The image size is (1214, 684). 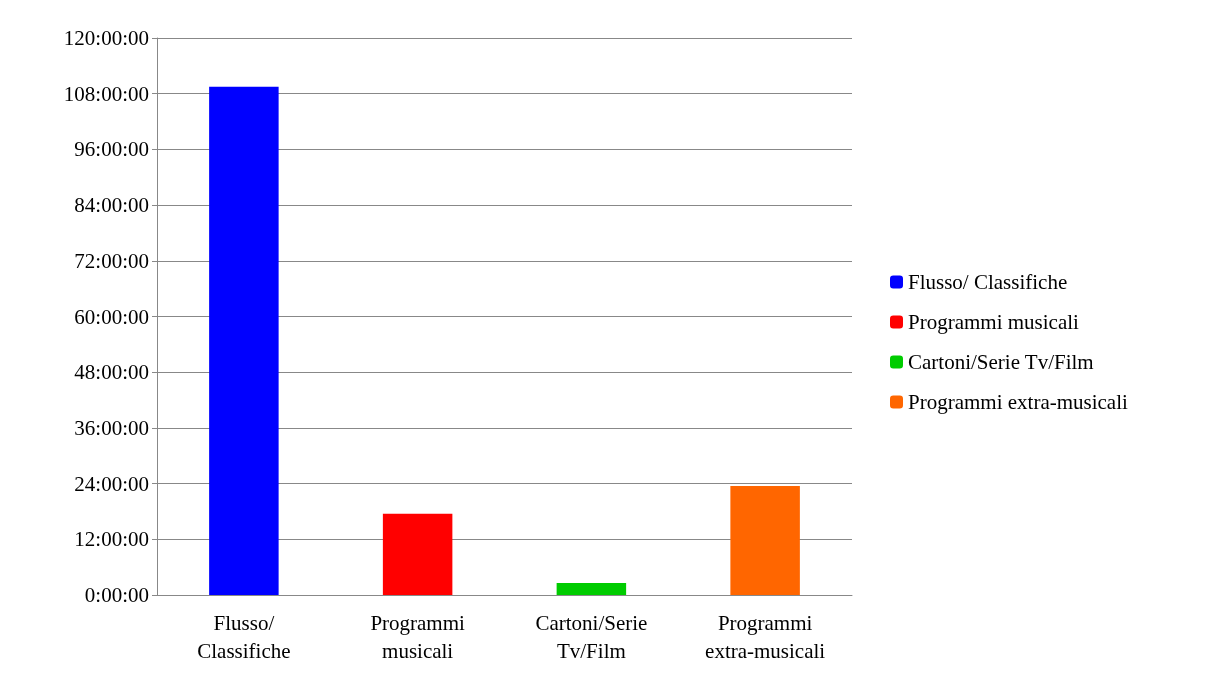 I want to click on y-tick-label: 48:00:00, so click(x=111, y=372).